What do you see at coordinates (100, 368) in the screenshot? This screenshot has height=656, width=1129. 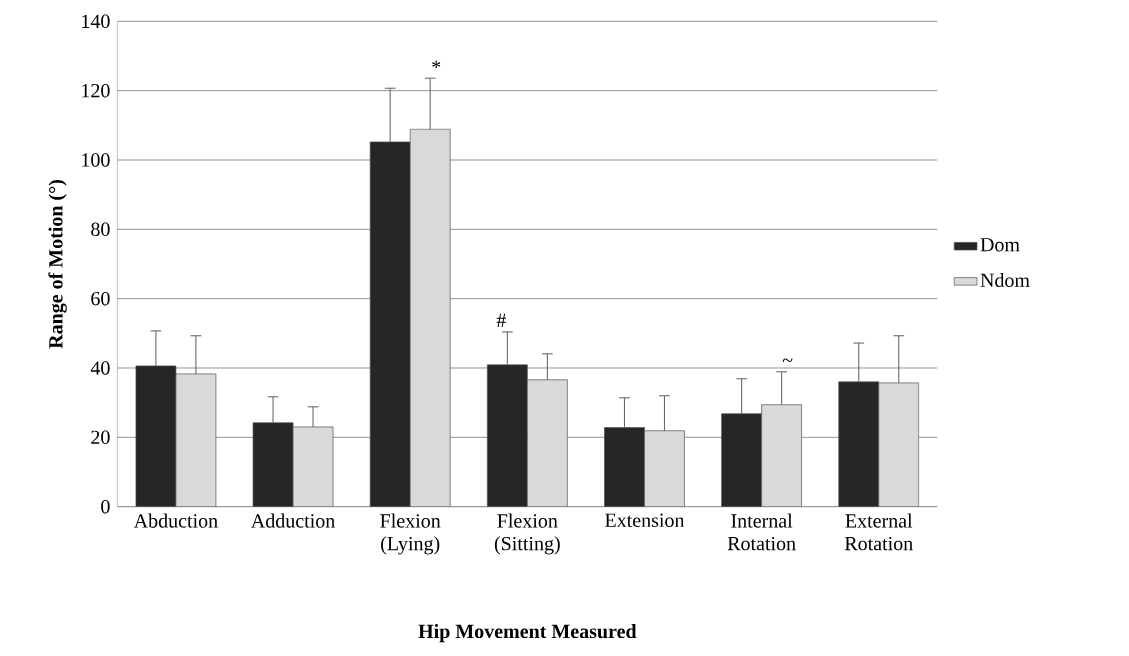 I see `y-tick-label: 40` at bounding box center [100, 368].